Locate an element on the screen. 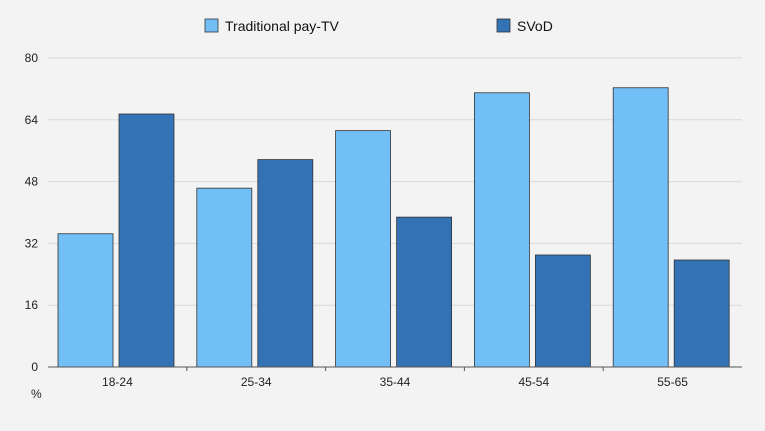  legend-label: Traditional pay-TV is located at coordinates (282, 26).